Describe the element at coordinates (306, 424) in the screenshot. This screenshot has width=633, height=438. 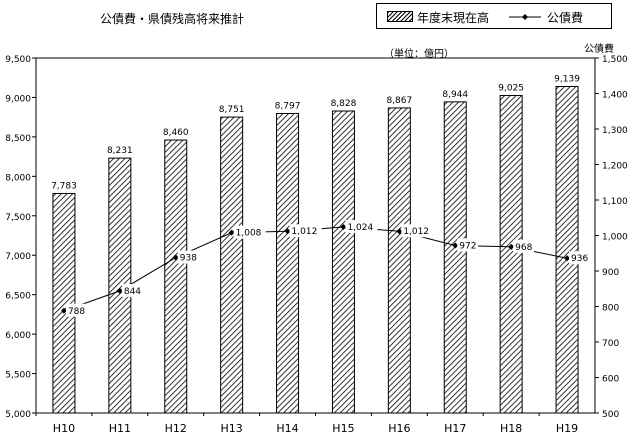
I see `x-axis: H10 H11 H12 H13 H14 H15 H16 H17 H18 H19` at that location.